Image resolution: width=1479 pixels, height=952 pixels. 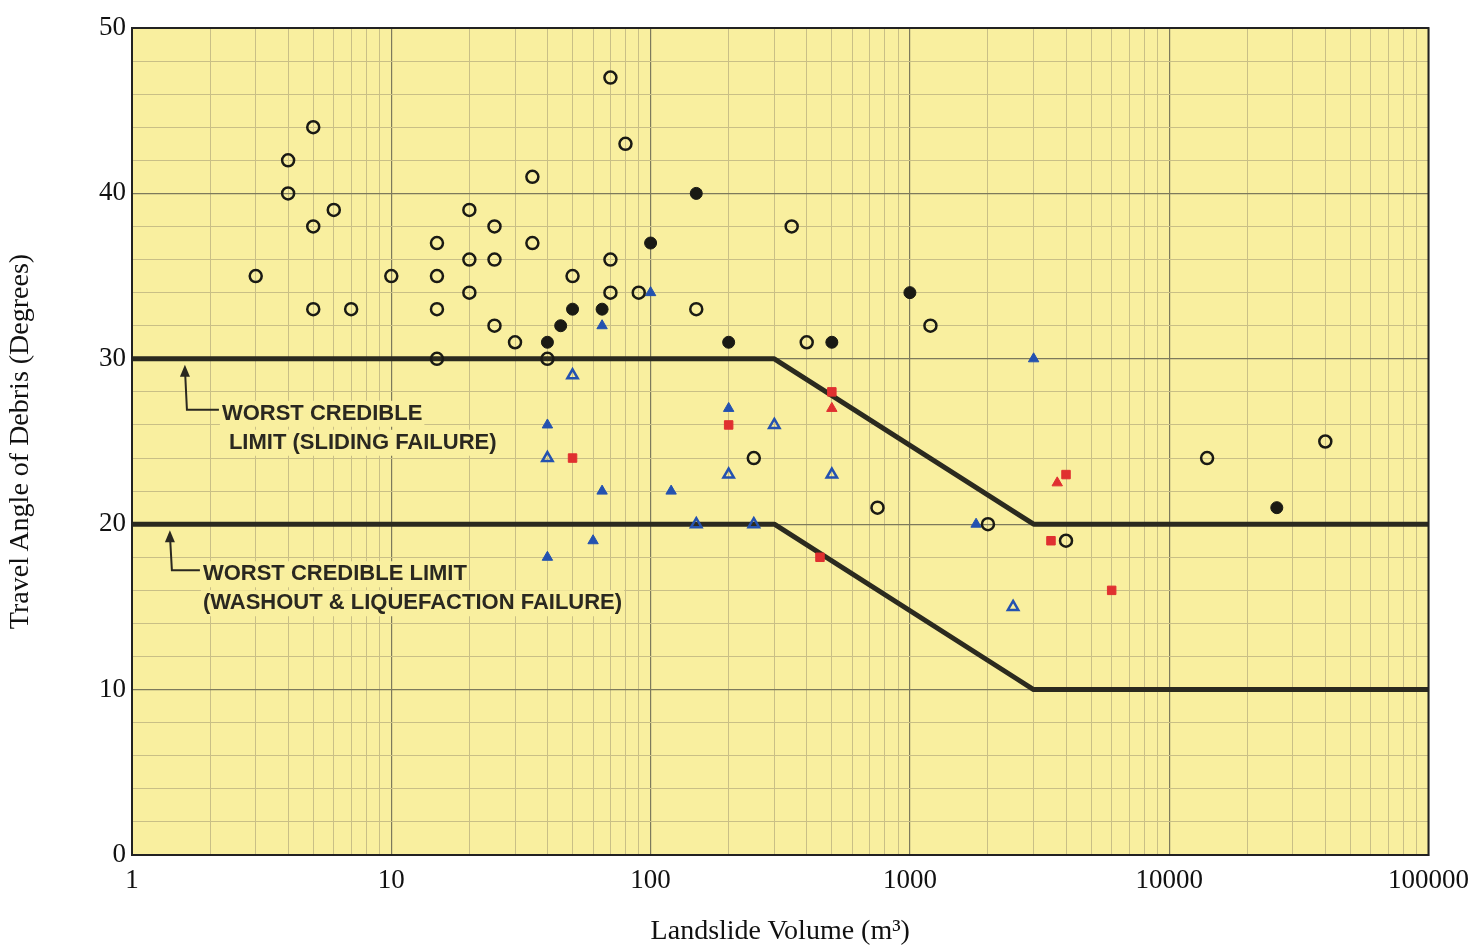 What do you see at coordinates (359, 426) in the screenshot?
I see `annotation: WORST CREDIBLE LIMIT (SLIDING FAILURE)` at bounding box center [359, 426].